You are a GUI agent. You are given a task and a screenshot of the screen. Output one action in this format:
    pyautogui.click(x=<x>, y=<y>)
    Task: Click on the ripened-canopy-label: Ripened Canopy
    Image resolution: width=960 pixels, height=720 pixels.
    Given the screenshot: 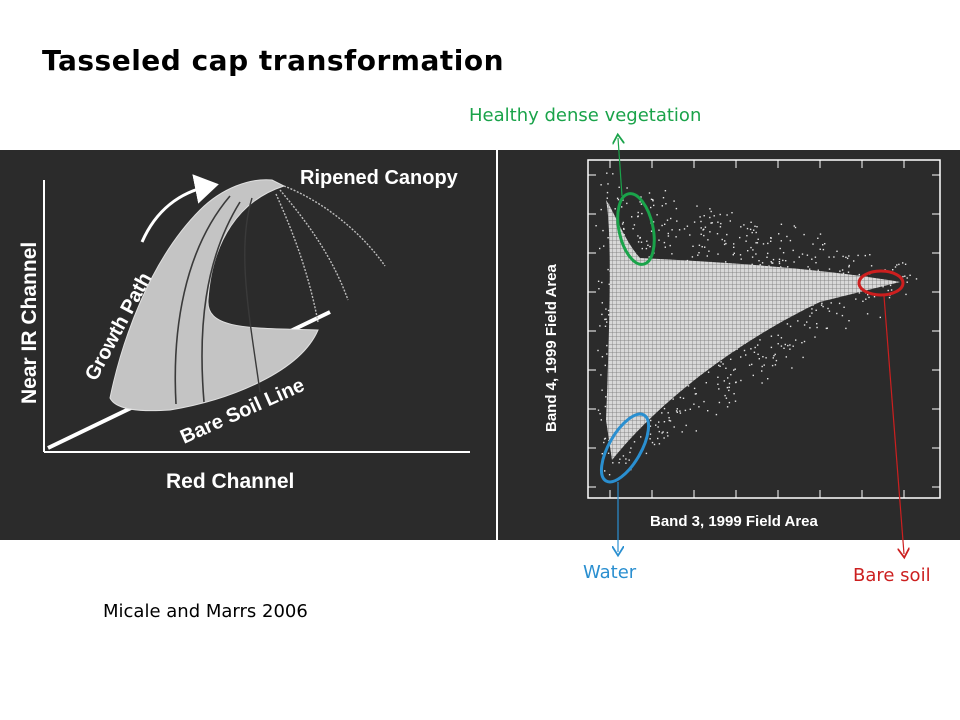 What is the action you would take?
    pyautogui.click(x=379, y=178)
    